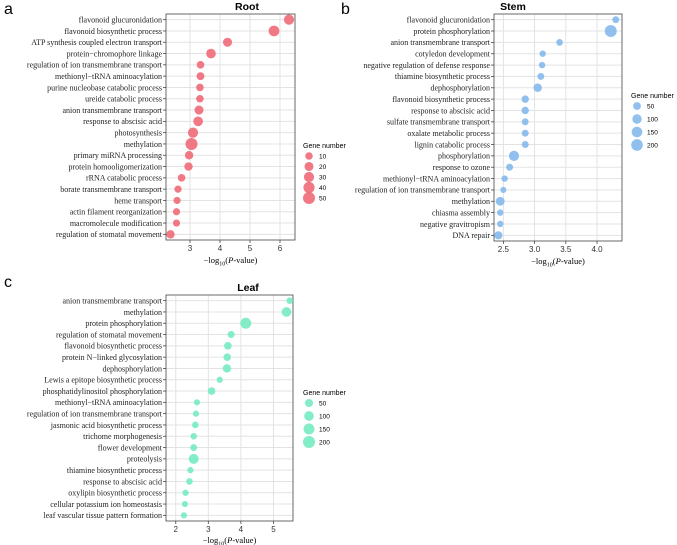 The height and width of the screenshot is (545, 677). I want to click on size-legend: Gene number 50 100 150 200, so click(652, 122).